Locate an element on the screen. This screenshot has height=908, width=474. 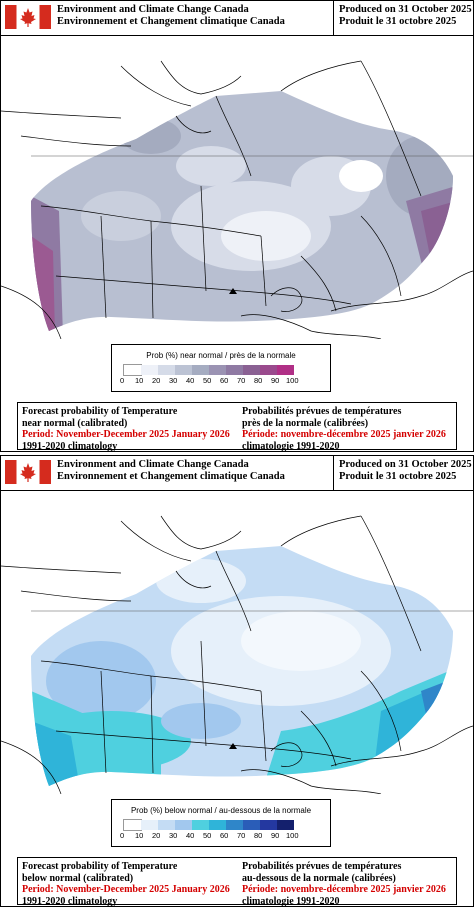
description-line: près de la normale (calibrées) is located at coordinates (305, 423).